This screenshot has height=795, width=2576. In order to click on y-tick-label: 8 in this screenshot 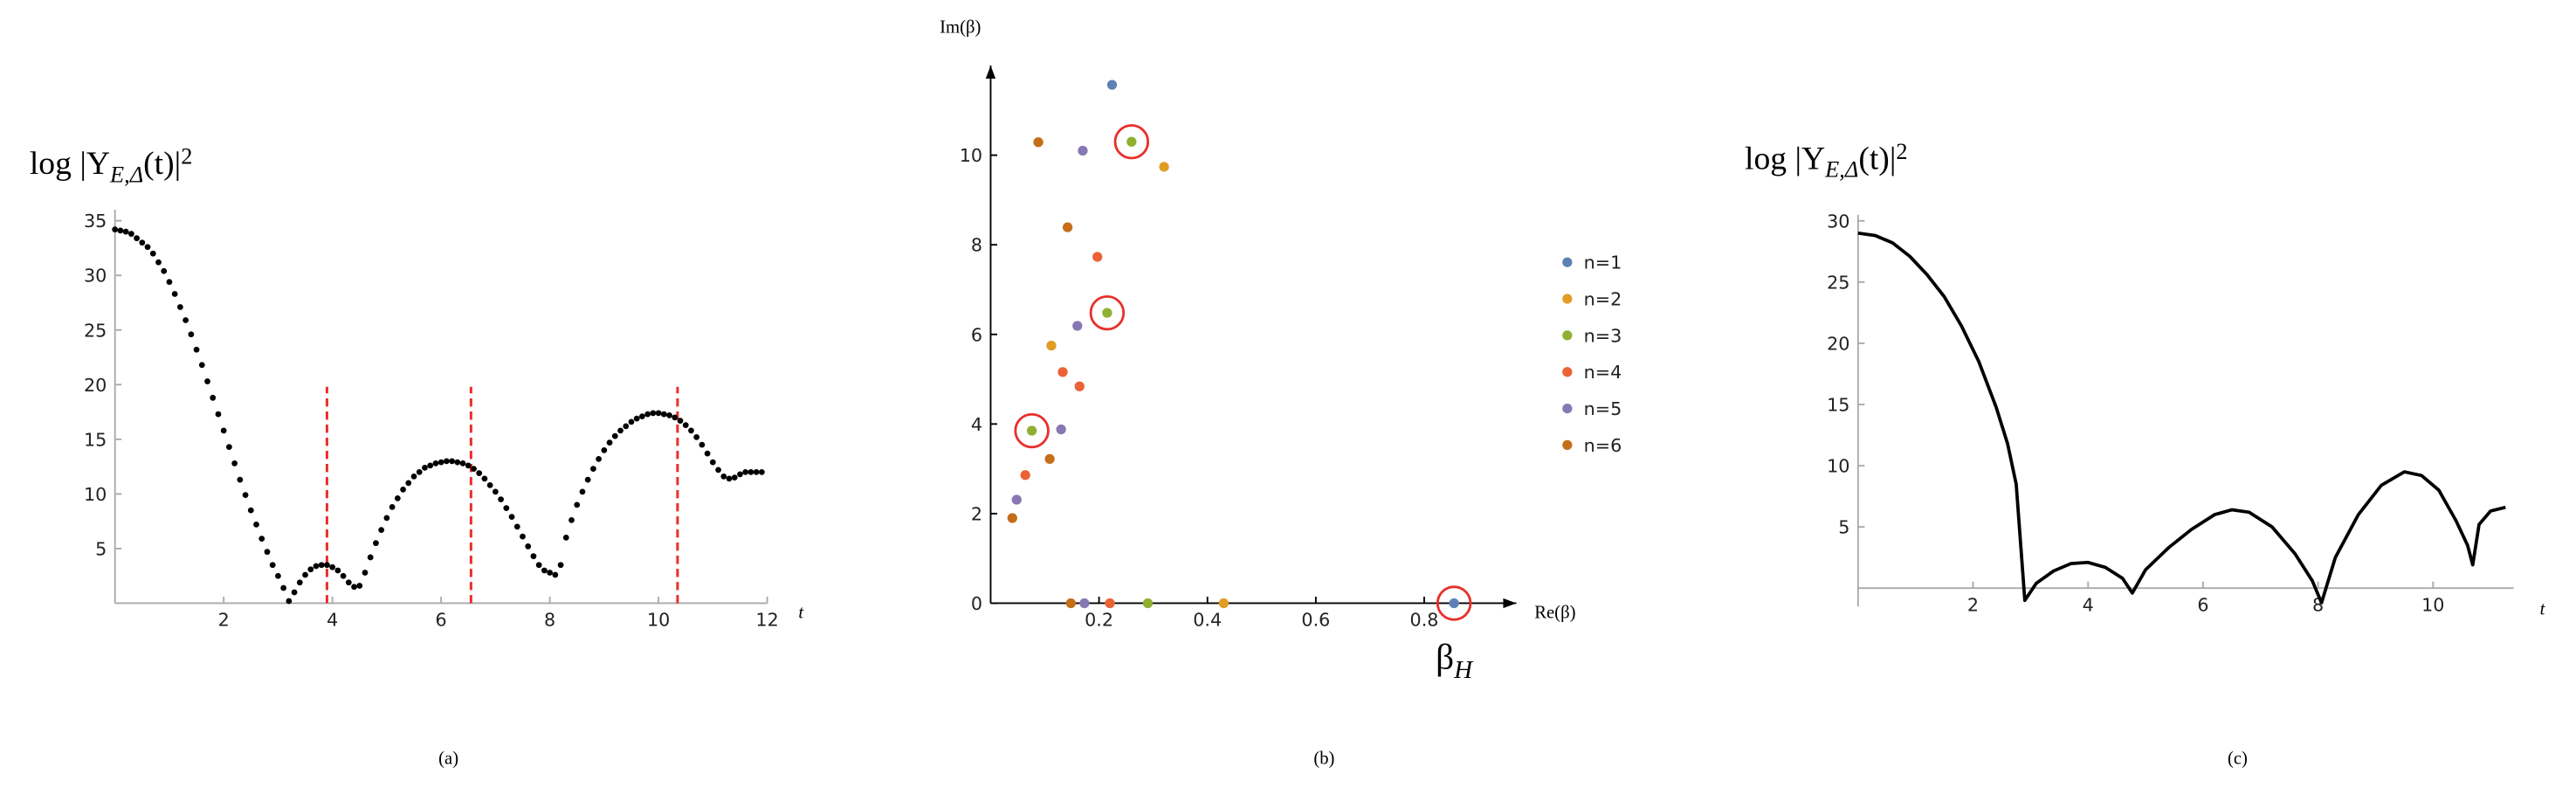, I will do `click(976, 245)`.